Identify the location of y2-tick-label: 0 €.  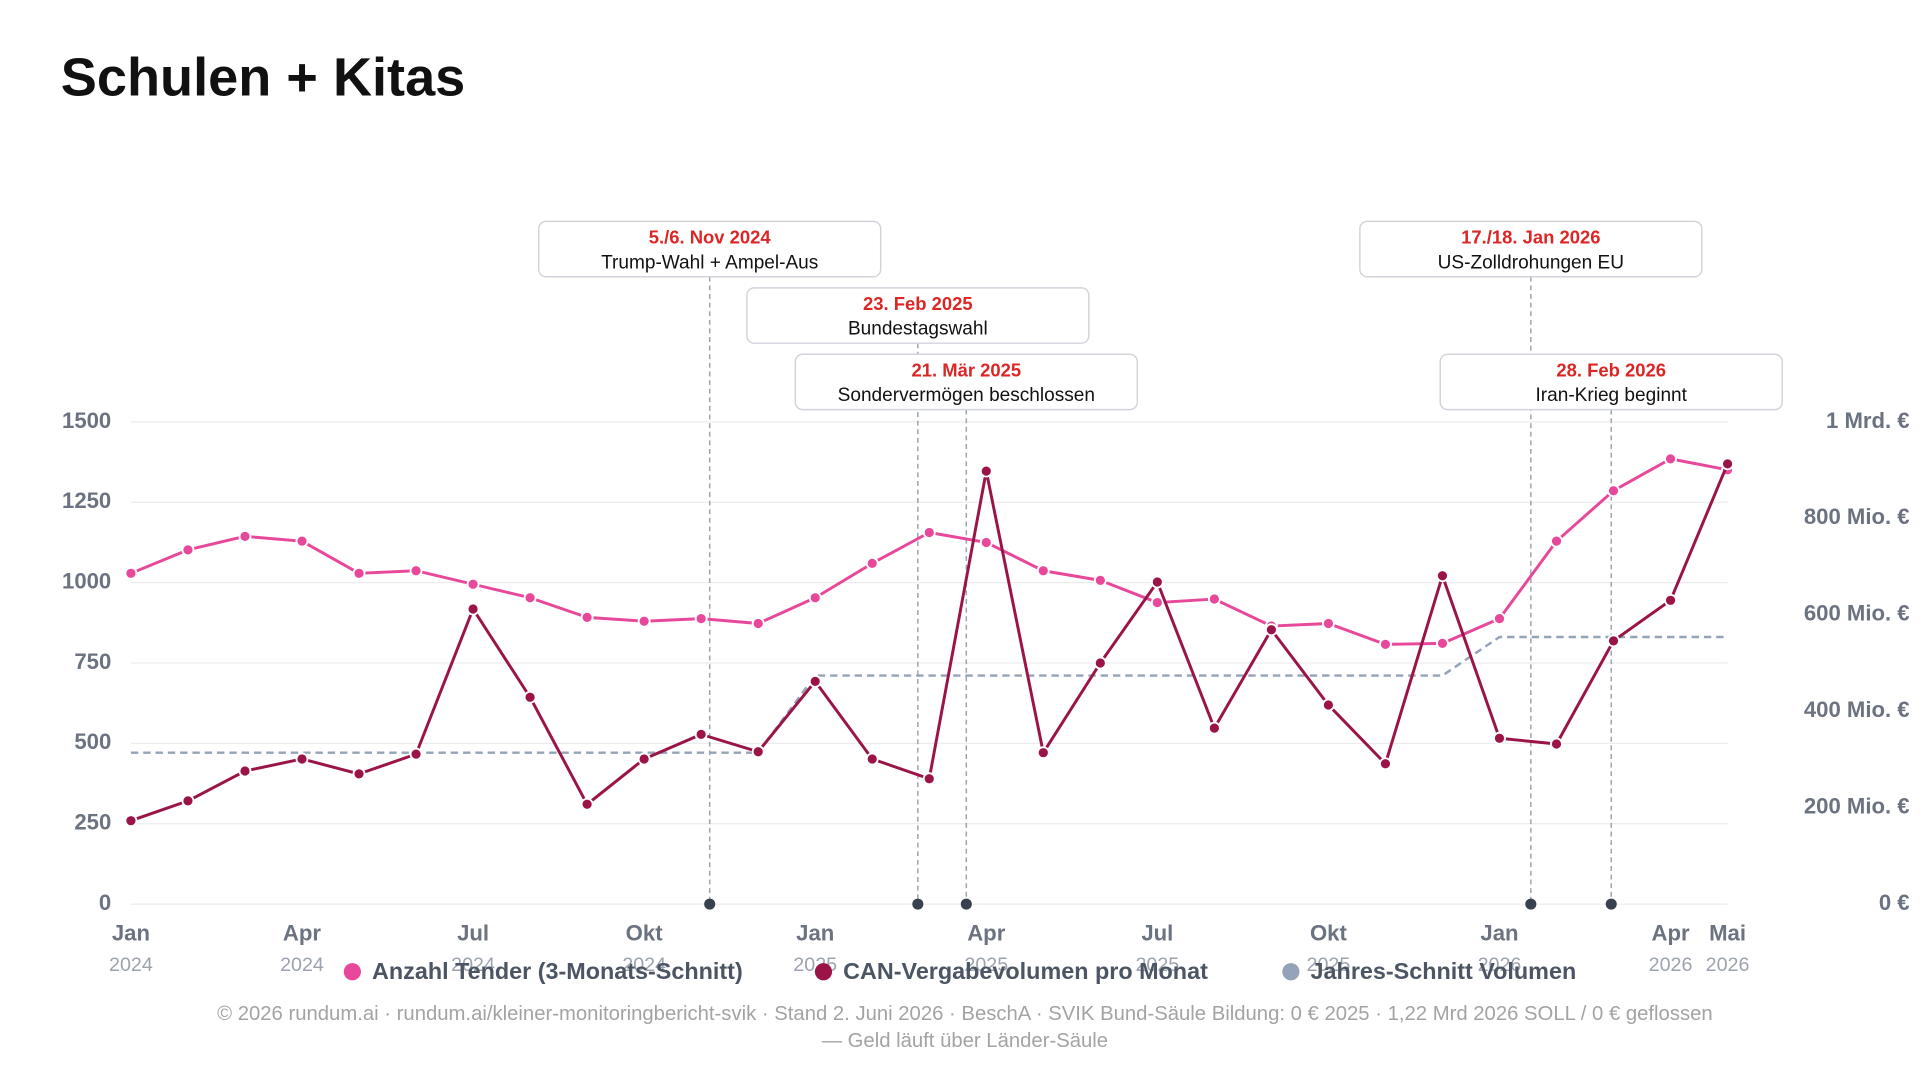
(1894, 902).